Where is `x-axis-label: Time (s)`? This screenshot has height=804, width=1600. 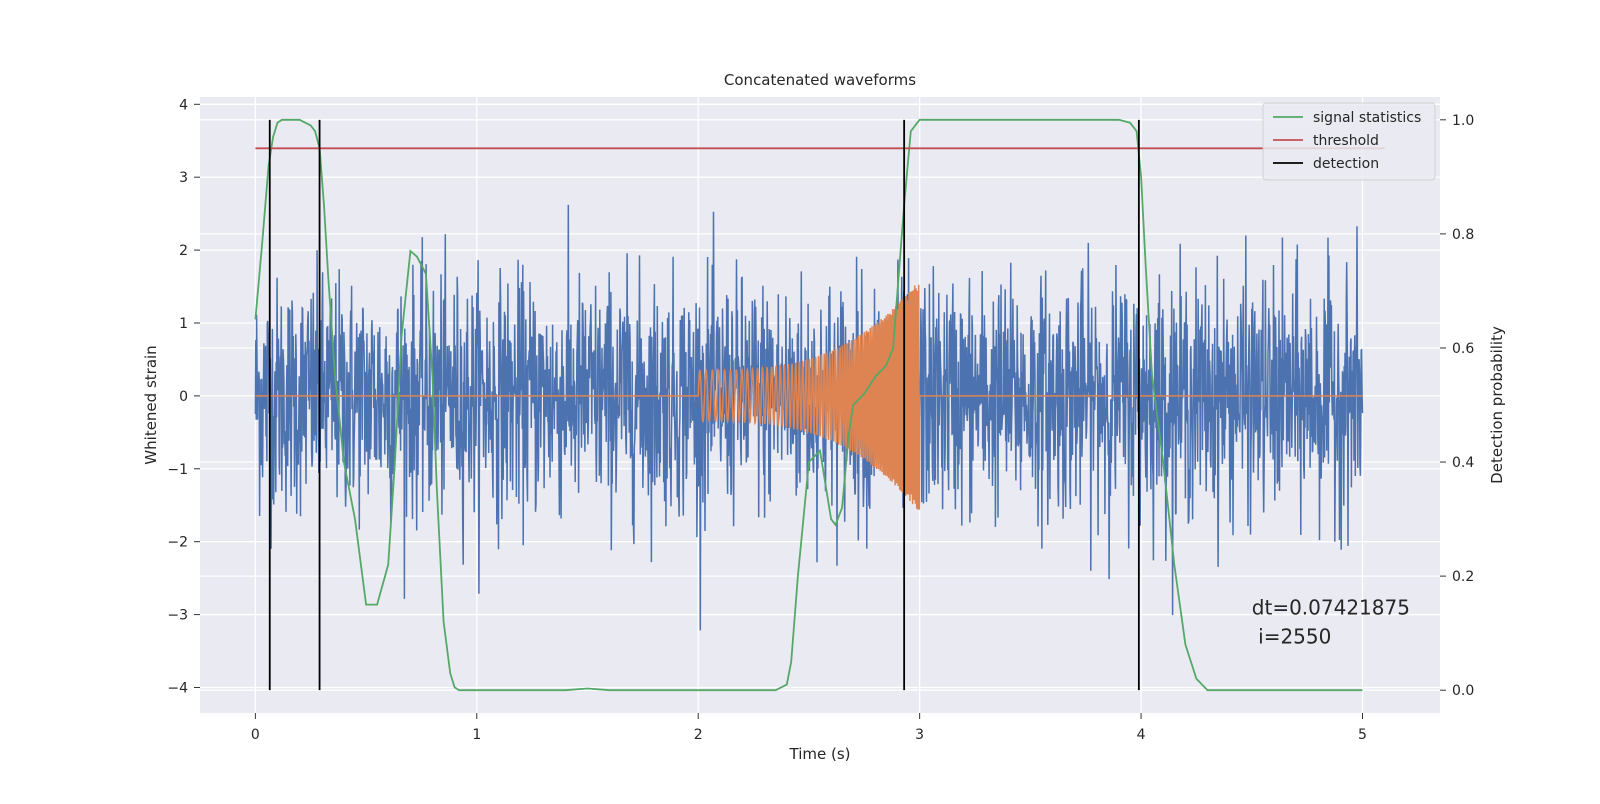
x-axis-label: Time (s) is located at coordinates (820, 754).